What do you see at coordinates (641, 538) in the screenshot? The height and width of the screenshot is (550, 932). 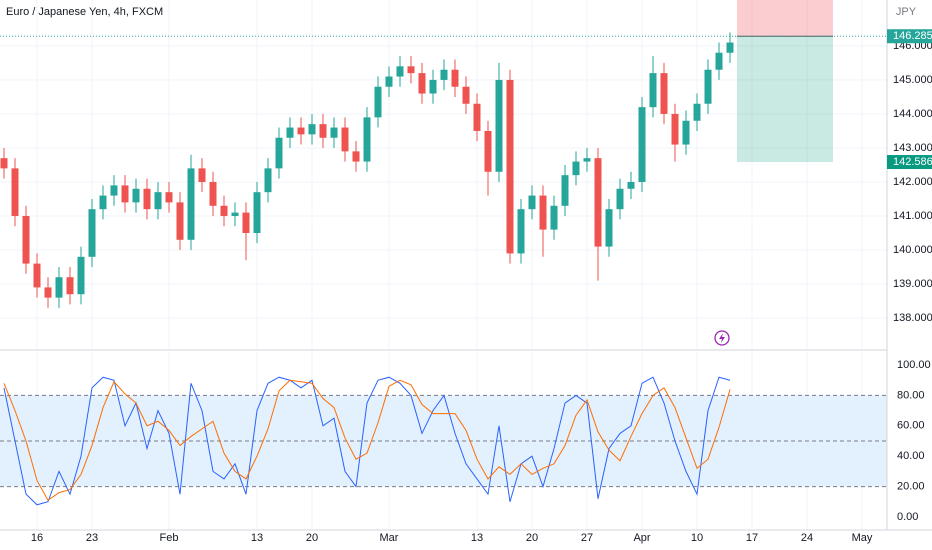 I see `x-tick-label: Apr` at bounding box center [641, 538].